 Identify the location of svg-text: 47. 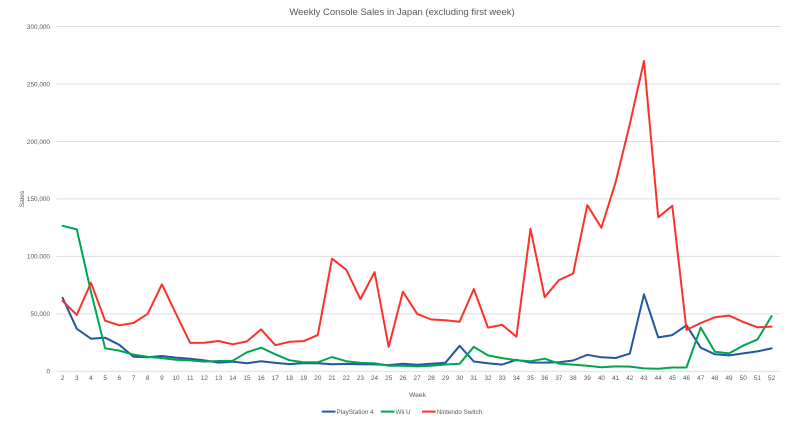
(701, 378).